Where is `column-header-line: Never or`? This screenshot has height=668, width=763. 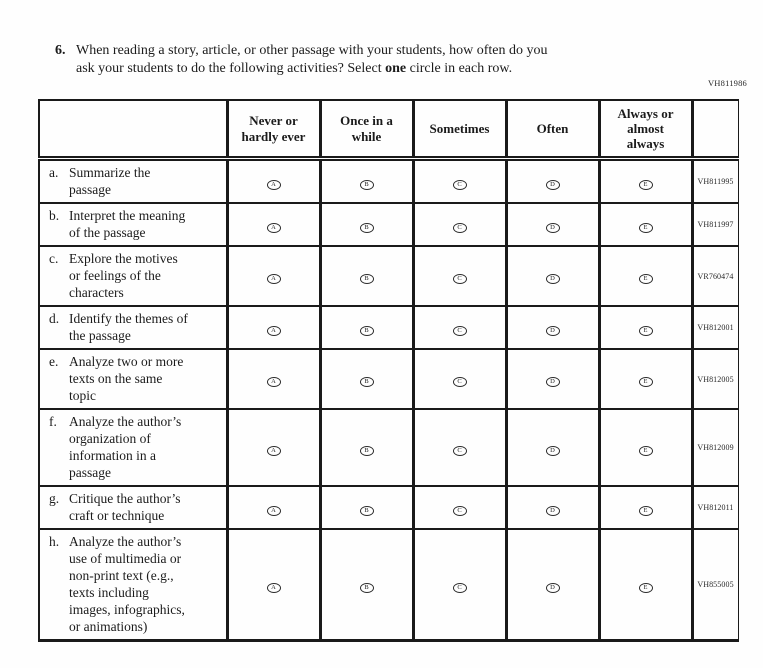
column-header-line: Never or is located at coordinates (273, 121).